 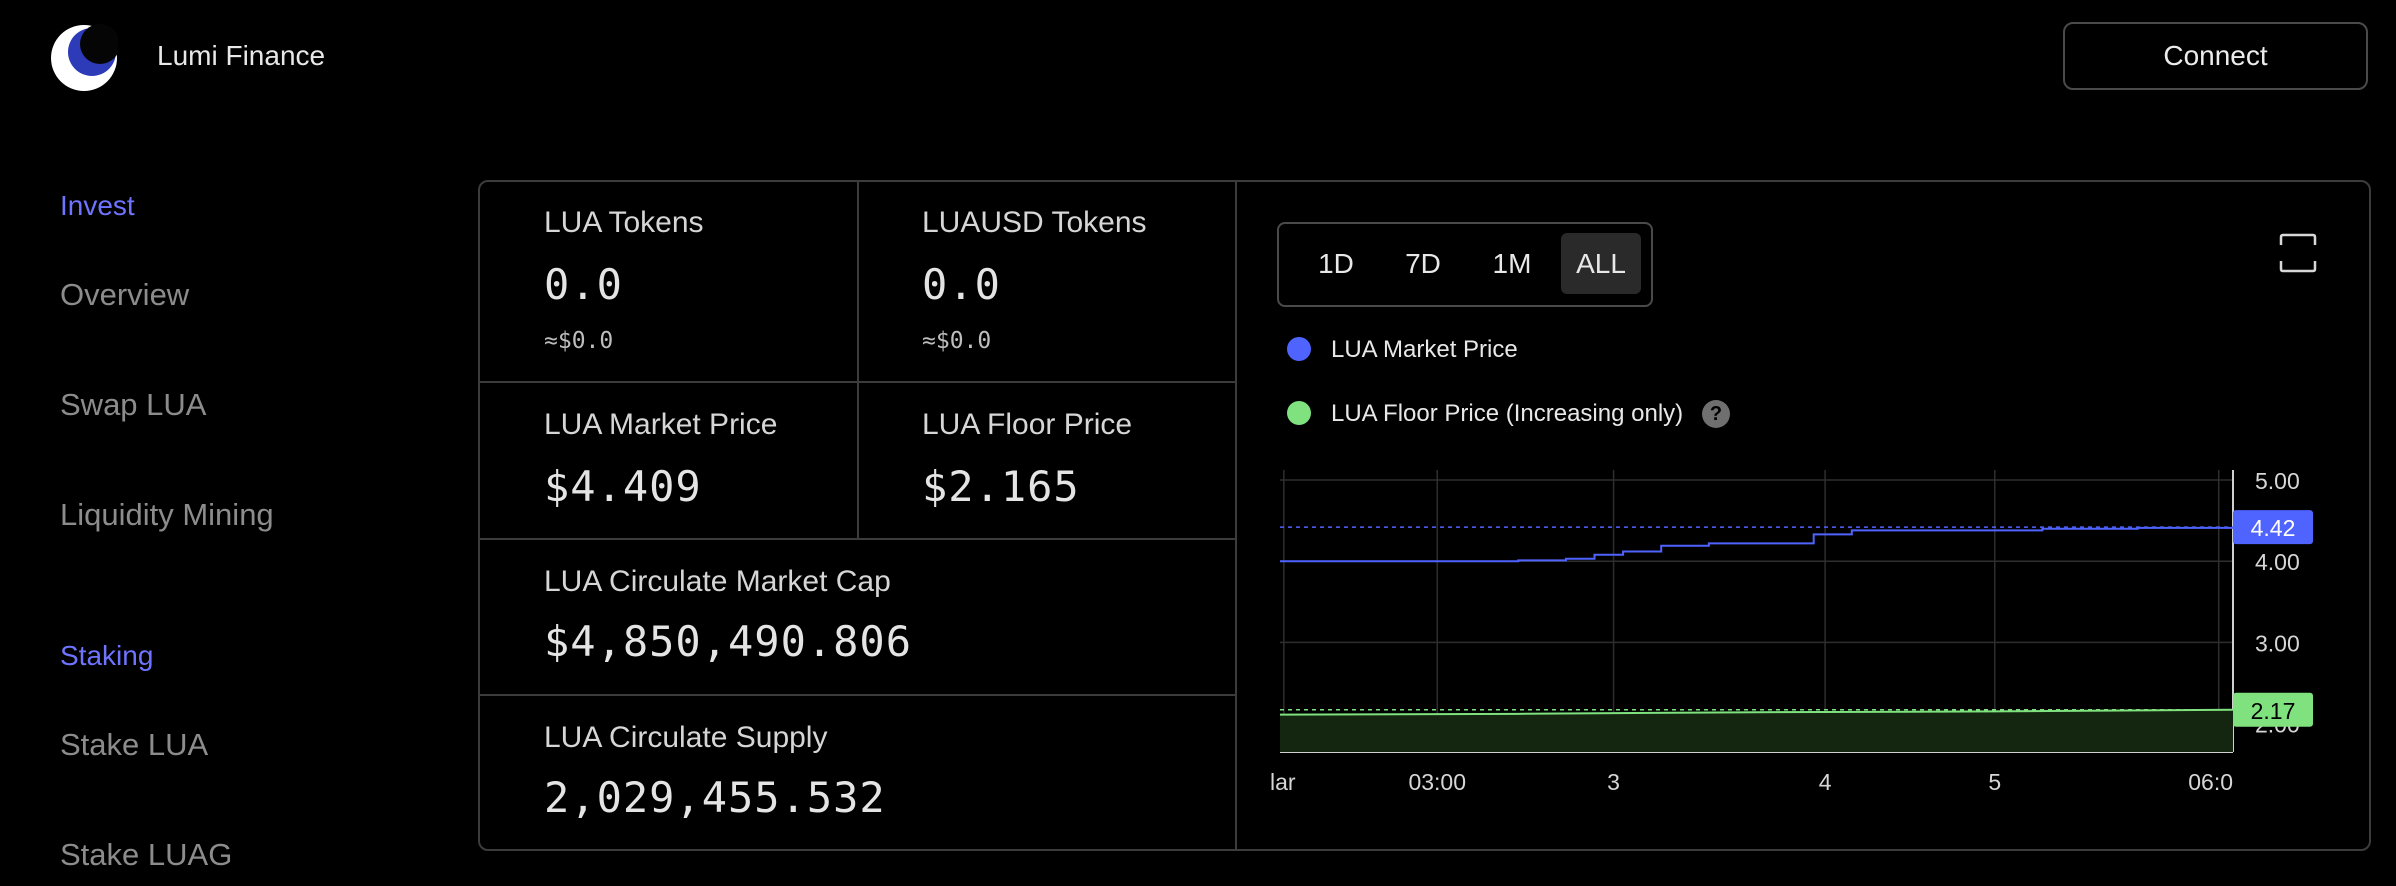 I want to click on luausd-tokens-value: 0.0, so click(x=961, y=284).